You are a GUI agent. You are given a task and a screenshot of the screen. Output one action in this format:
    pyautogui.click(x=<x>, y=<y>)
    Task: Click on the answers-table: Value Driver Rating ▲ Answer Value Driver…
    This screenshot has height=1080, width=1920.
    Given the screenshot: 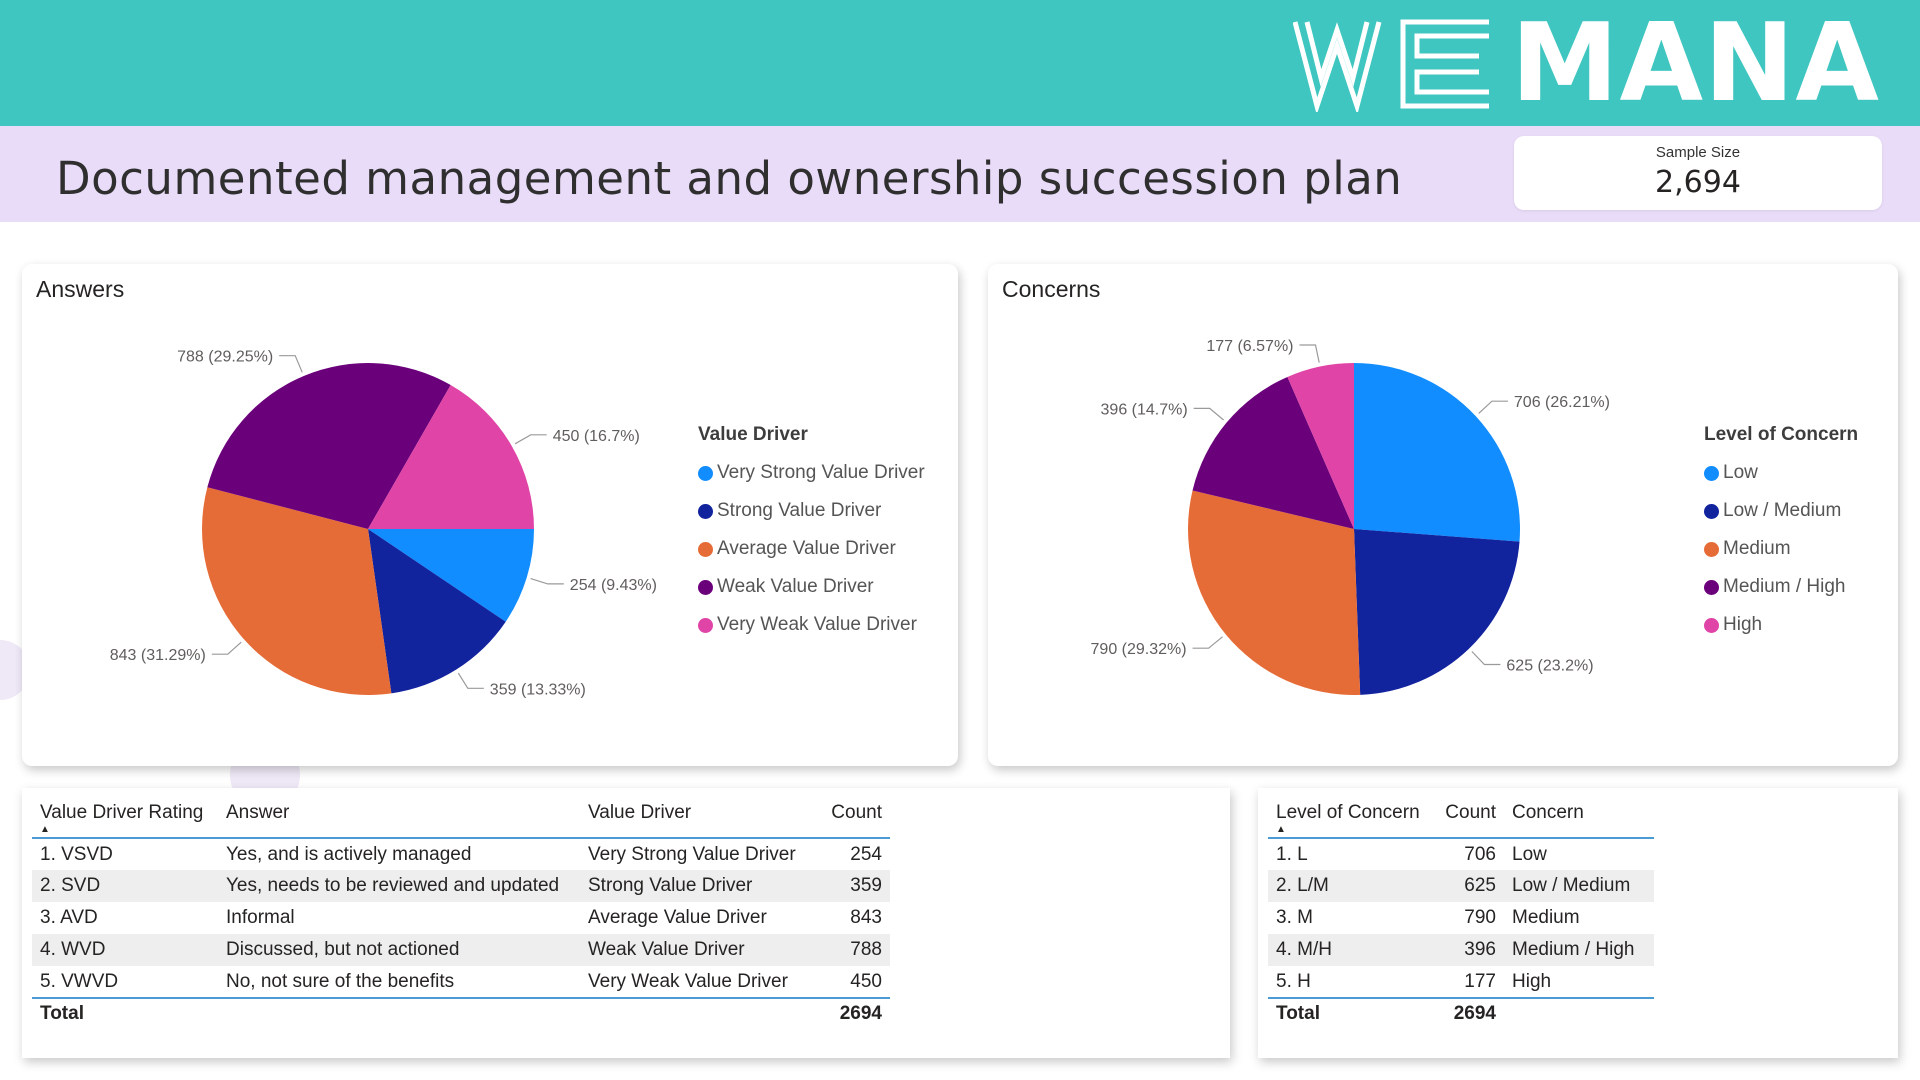 What is the action you would take?
    pyautogui.click(x=461, y=908)
    